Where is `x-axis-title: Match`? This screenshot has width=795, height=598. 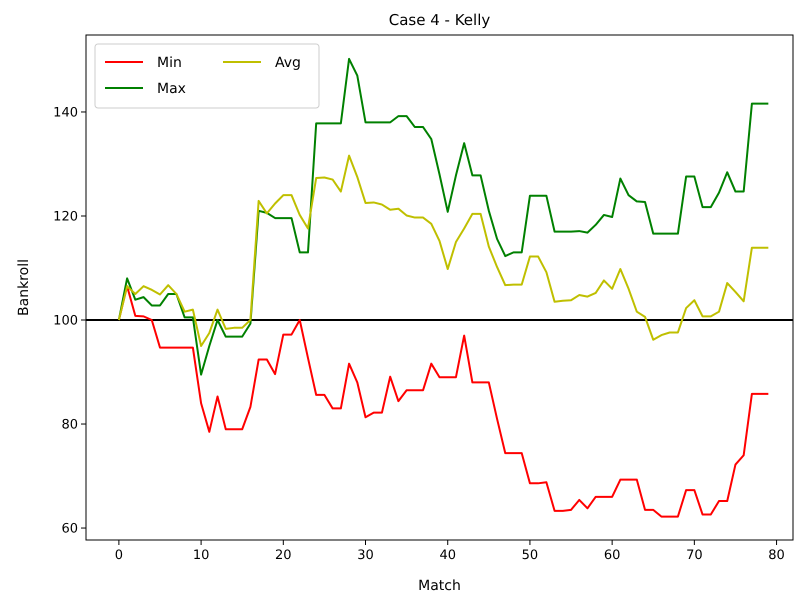 x-axis-title: Match is located at coordinates (439, 586).